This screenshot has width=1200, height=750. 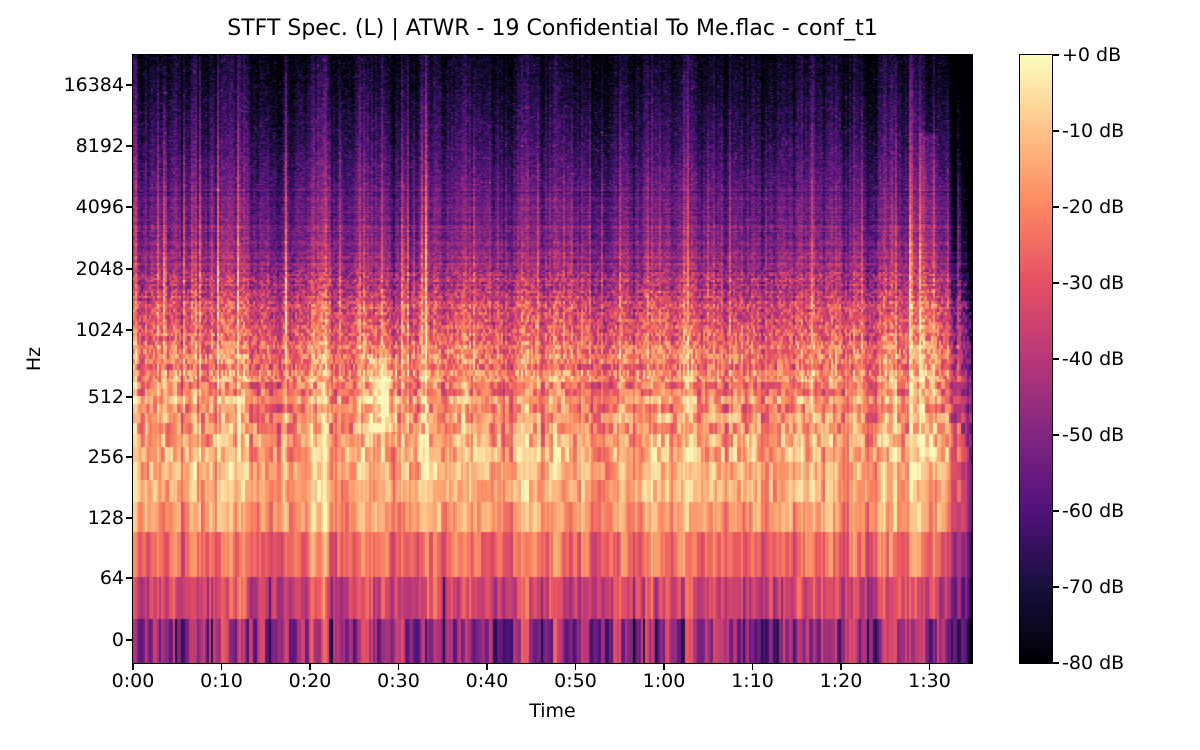 I want to click on colorbar-tick-label: +0 dB, so click(x=1092, y=55).